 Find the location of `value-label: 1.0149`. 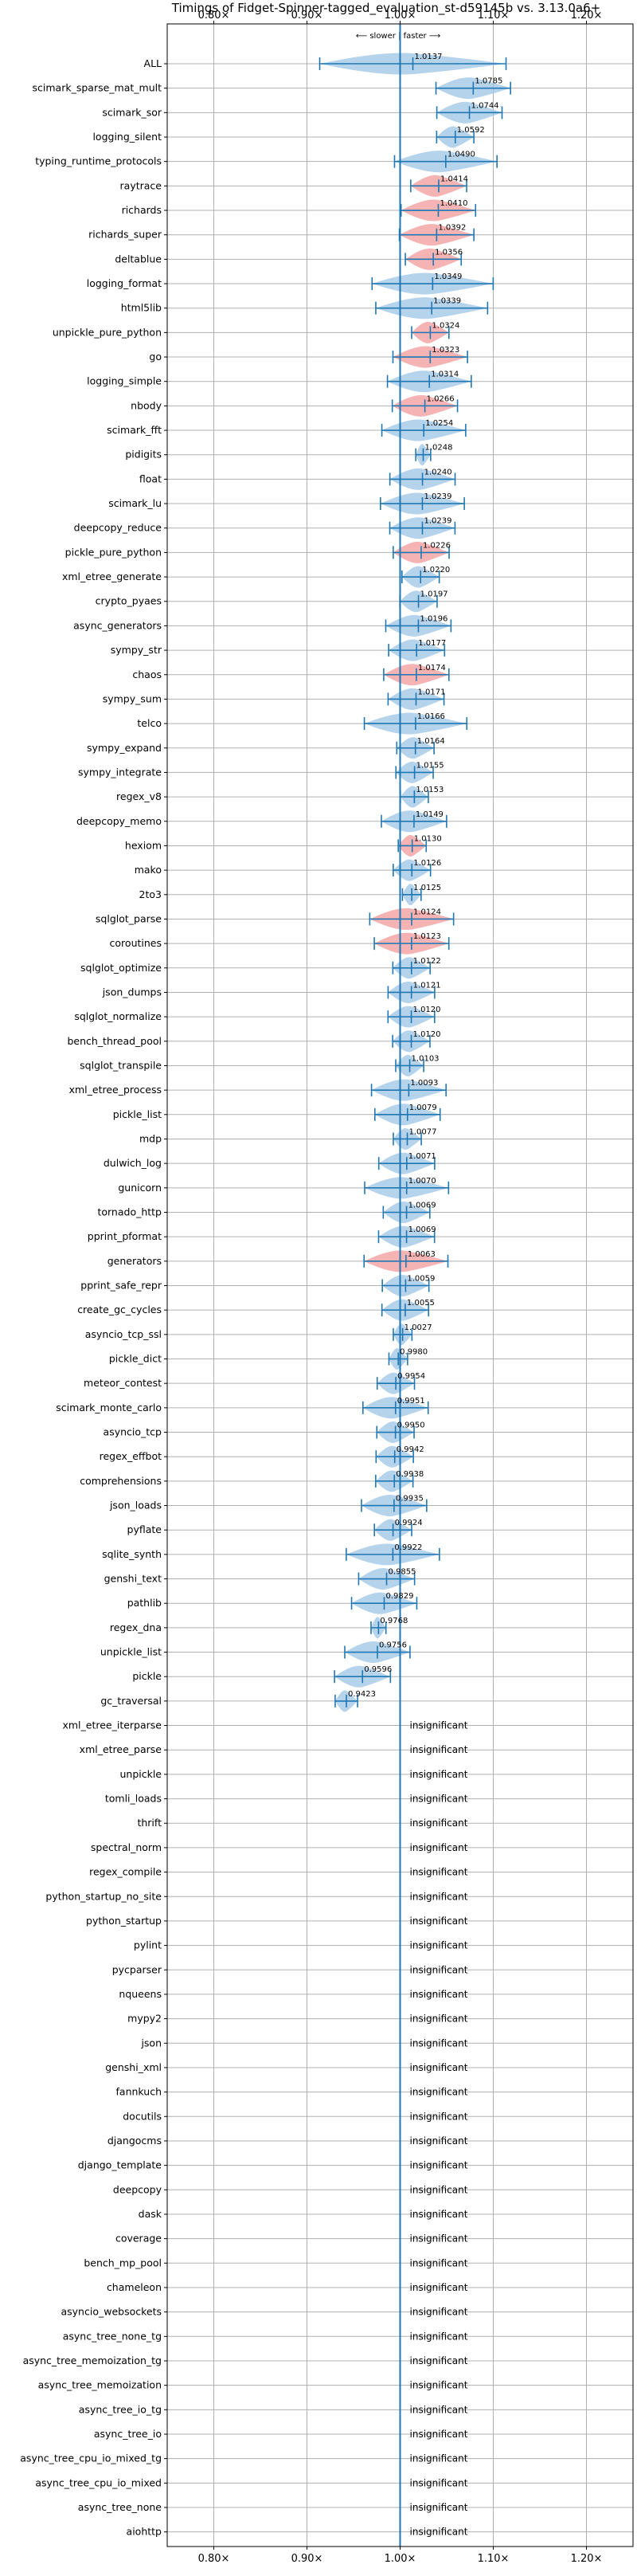

value-label: 1.0149 is located at coordinates (430, 814).